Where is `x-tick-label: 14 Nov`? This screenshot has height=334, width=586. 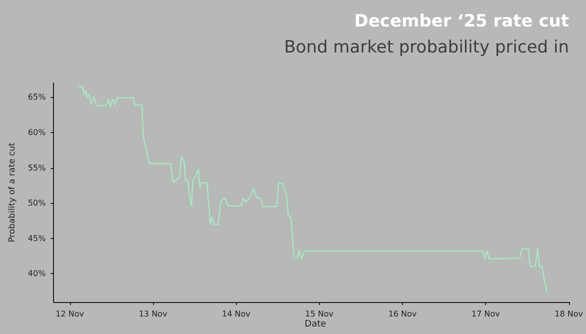 x-tick-label: 14 Nov is located at coordinates (236, 314).